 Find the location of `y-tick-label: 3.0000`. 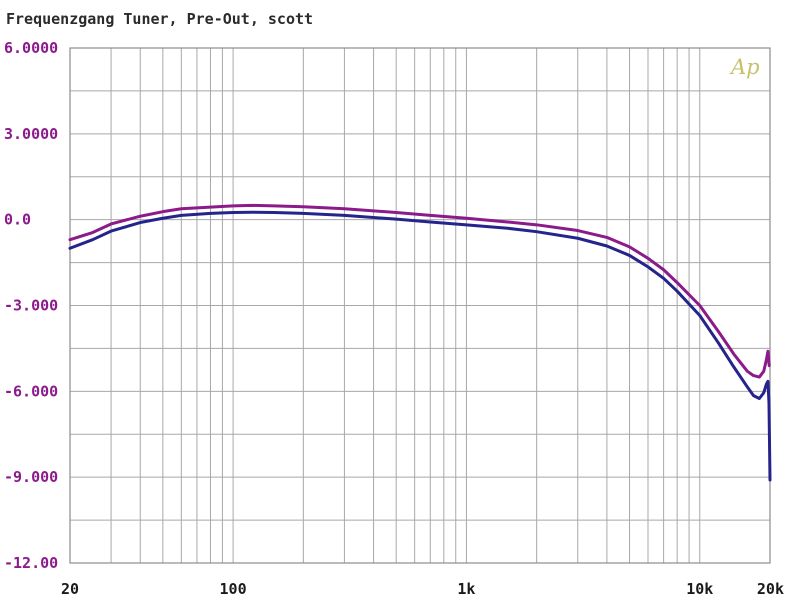

y-tick-label: 3.0000 is located at coordinates (31, 134).